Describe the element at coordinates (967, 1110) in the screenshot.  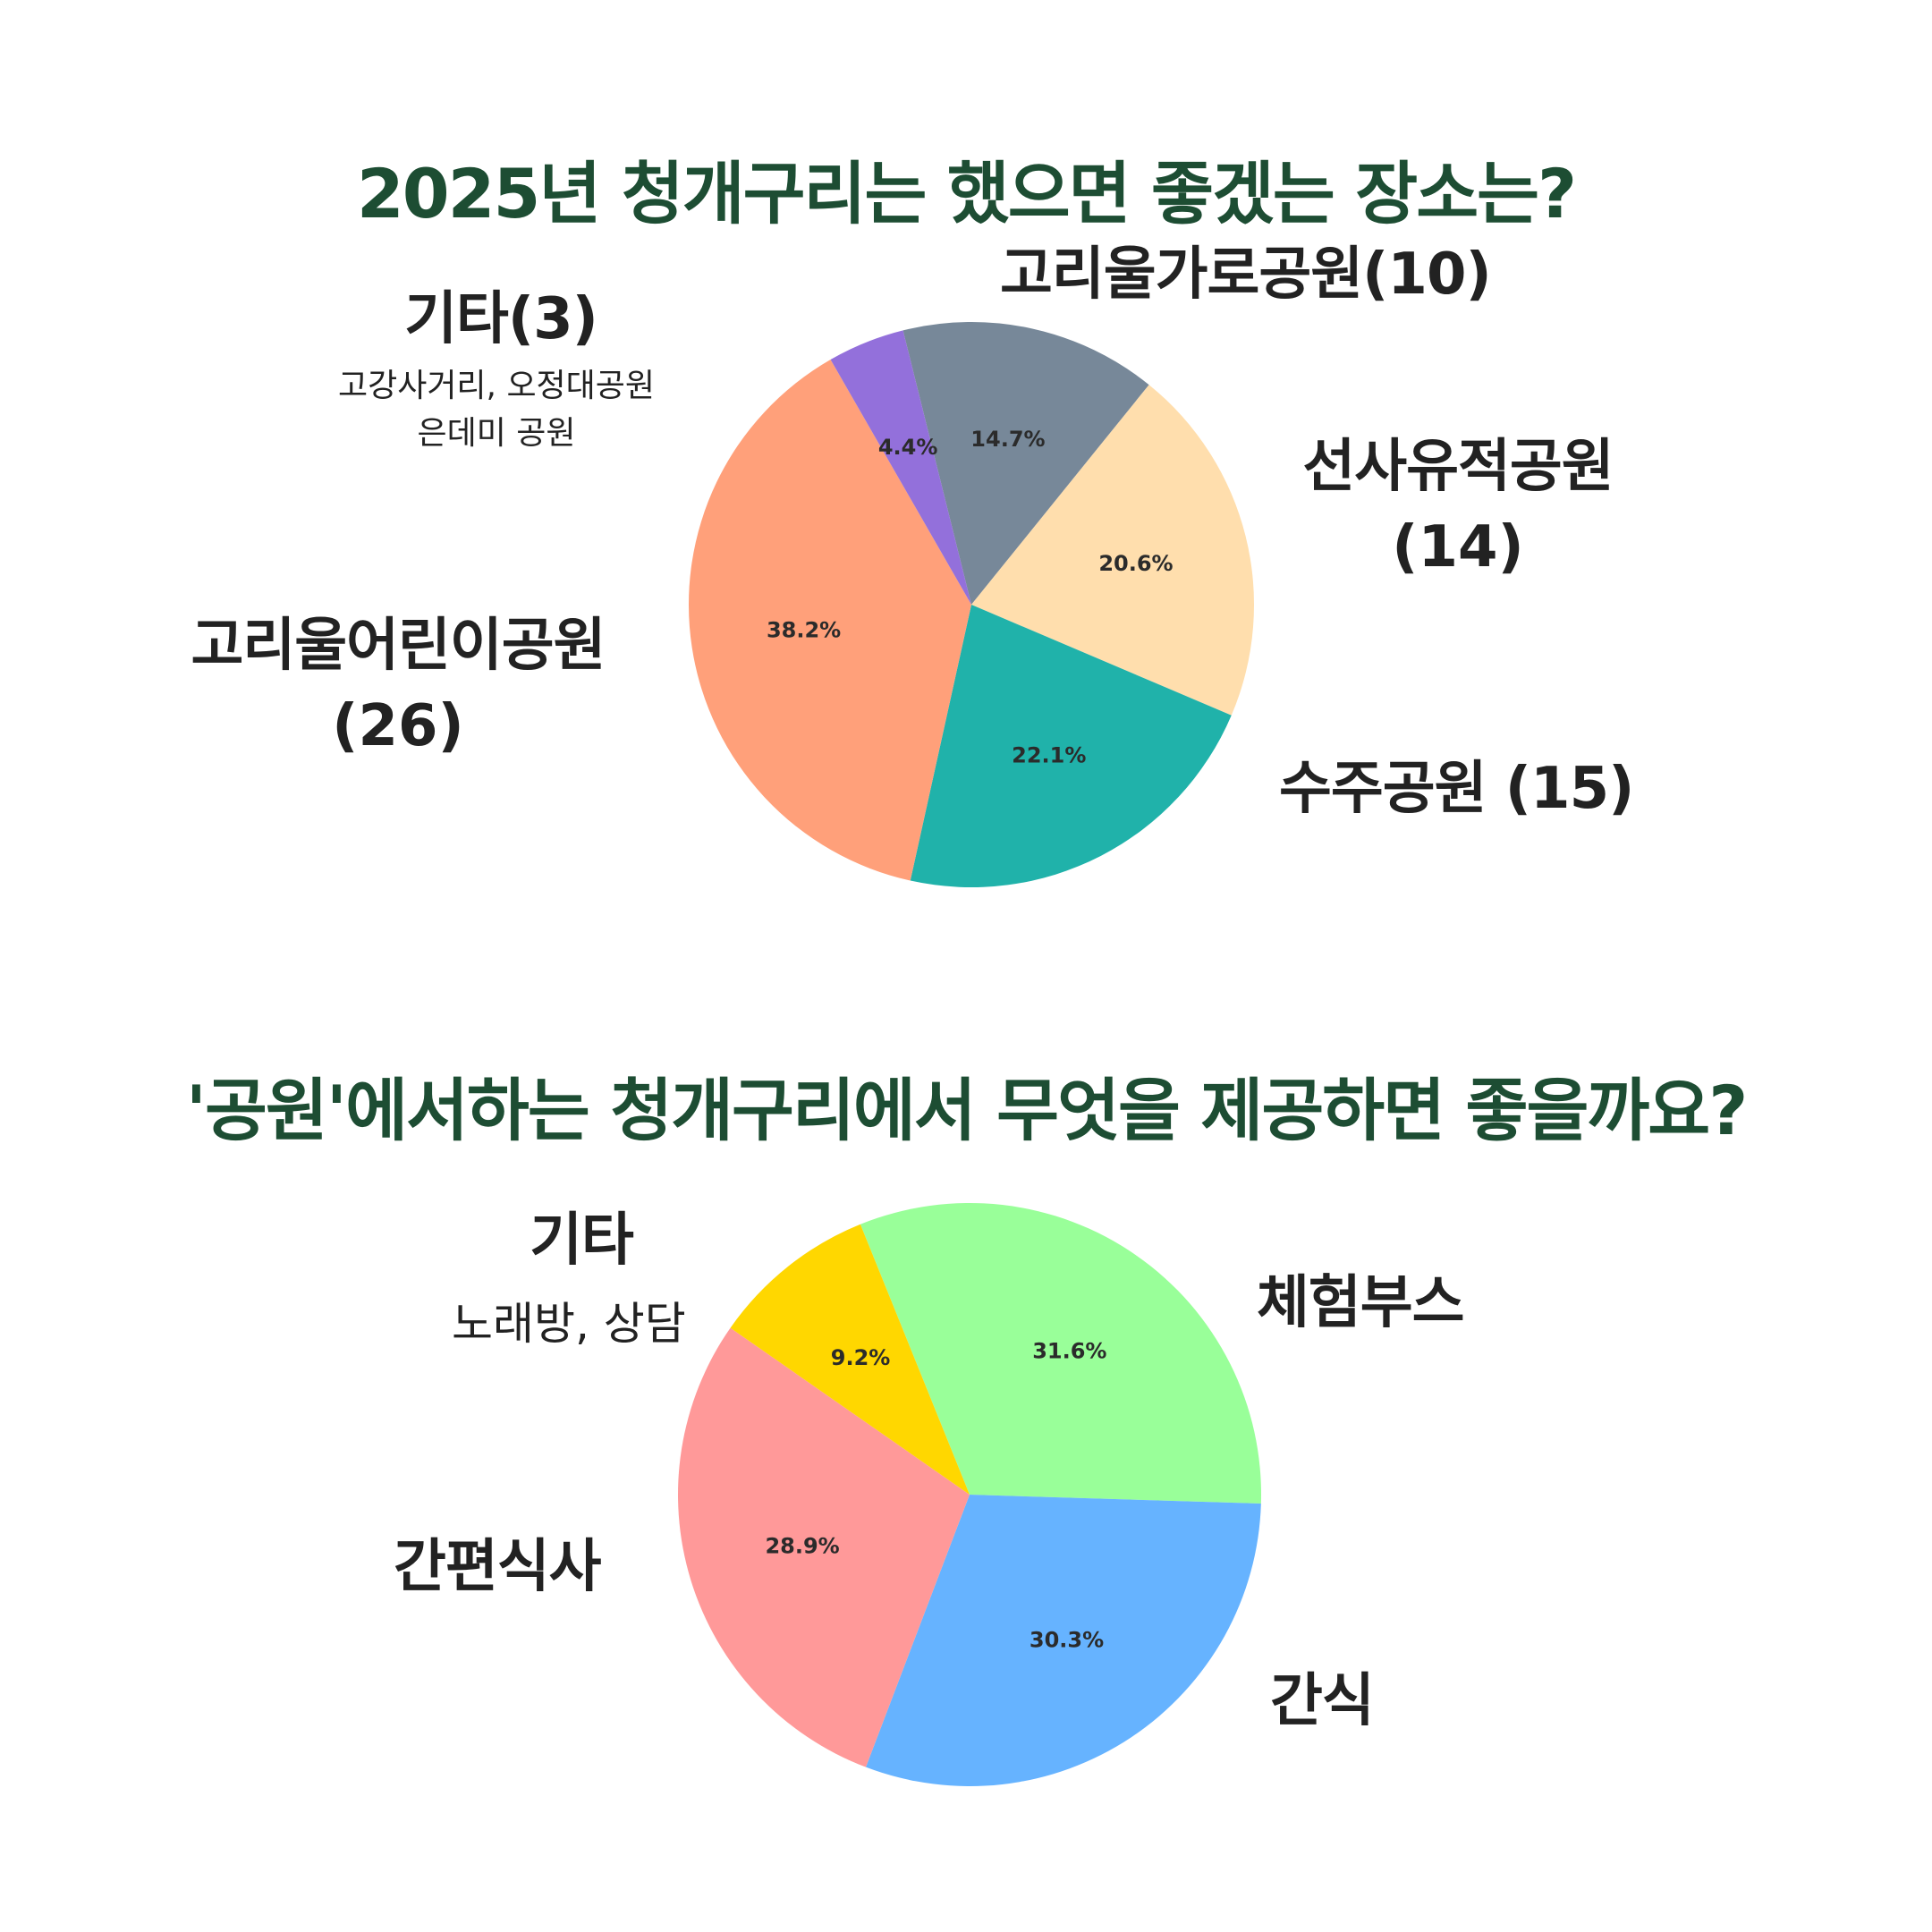
I see `chart-title-bottom: '공원'에서하는 청개구리에서 무엇을 제공하면 좋을까요?` at that location.